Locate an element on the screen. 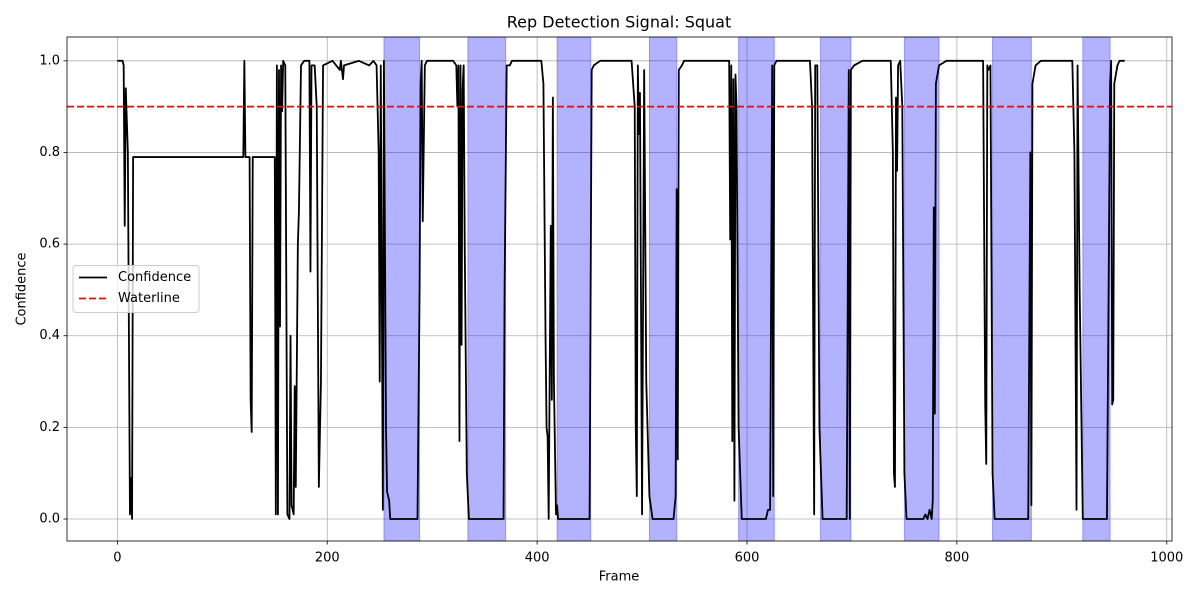 The image size is (1200, 600). y-tick-label: 0.4 is located at coordinates (49, 335).